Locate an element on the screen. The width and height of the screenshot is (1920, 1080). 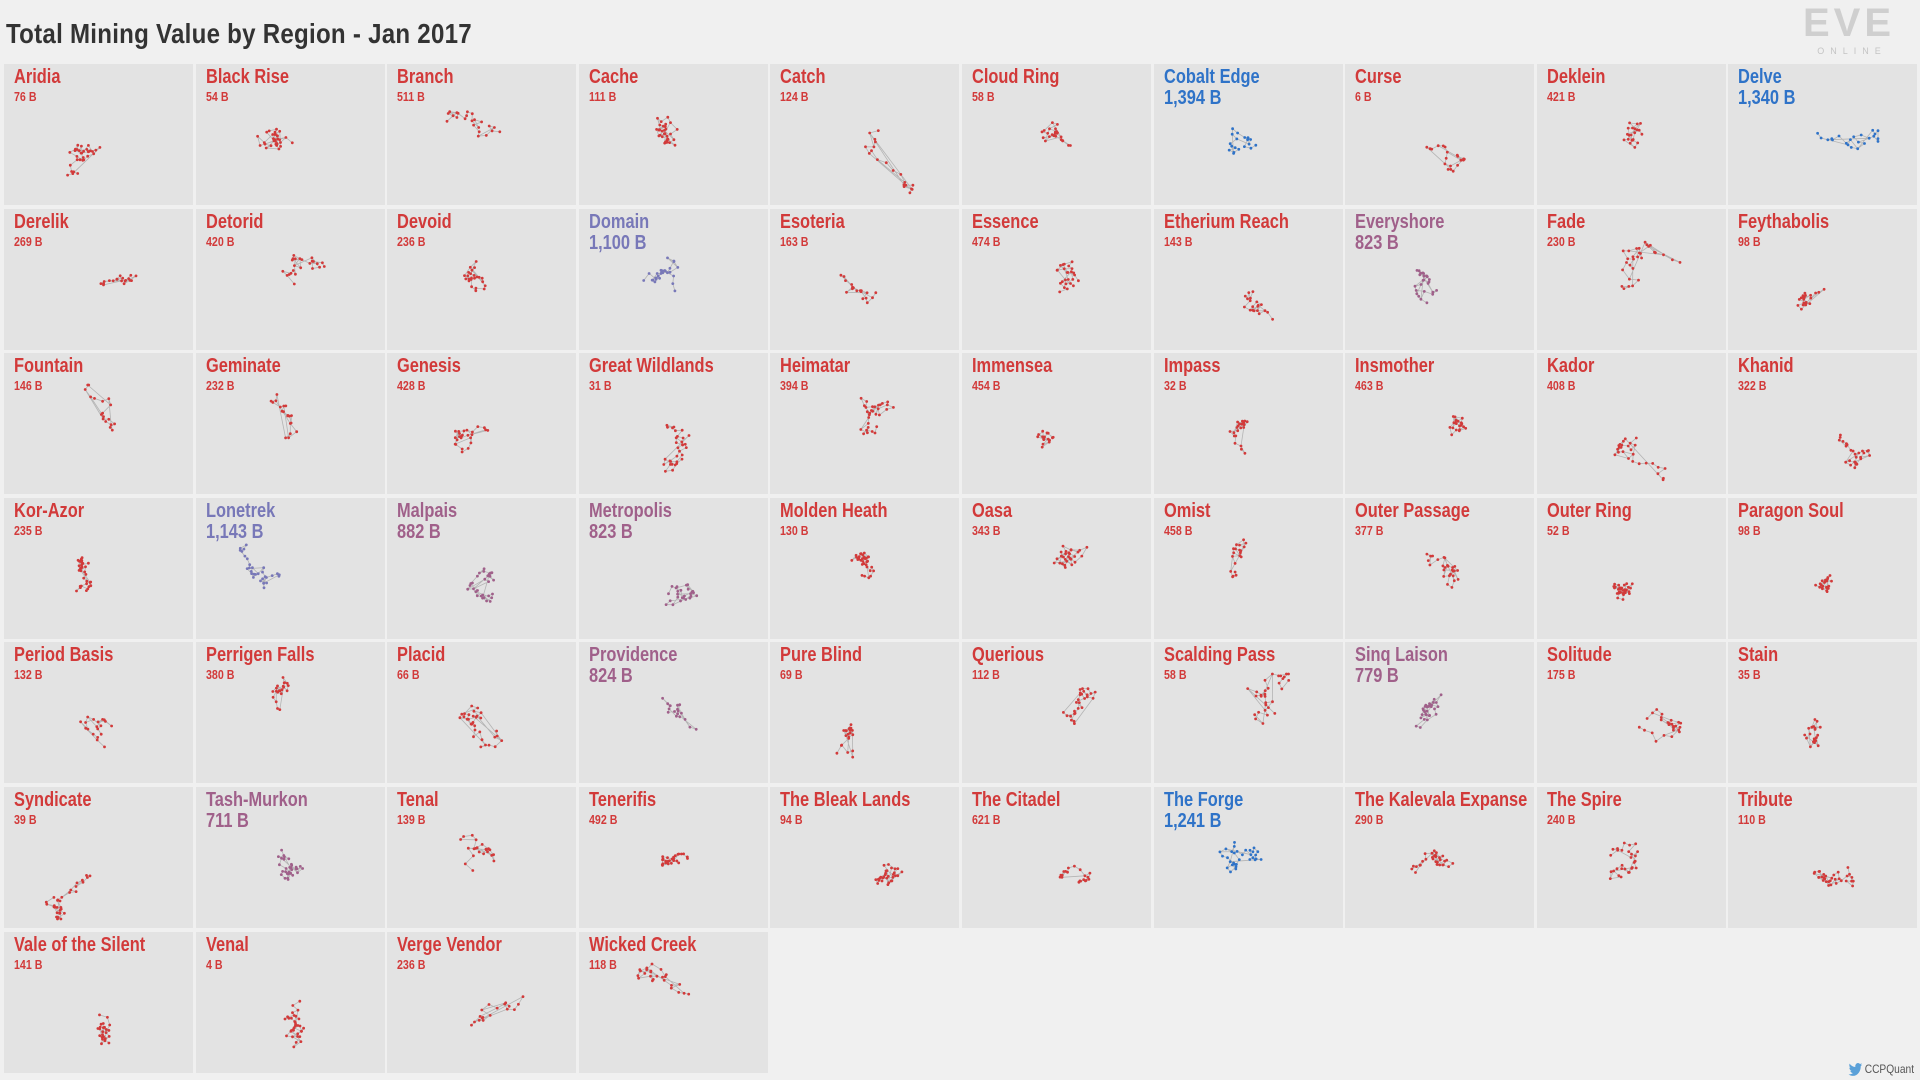
region-value: 1,100 B is located at coordinates (617, 242).